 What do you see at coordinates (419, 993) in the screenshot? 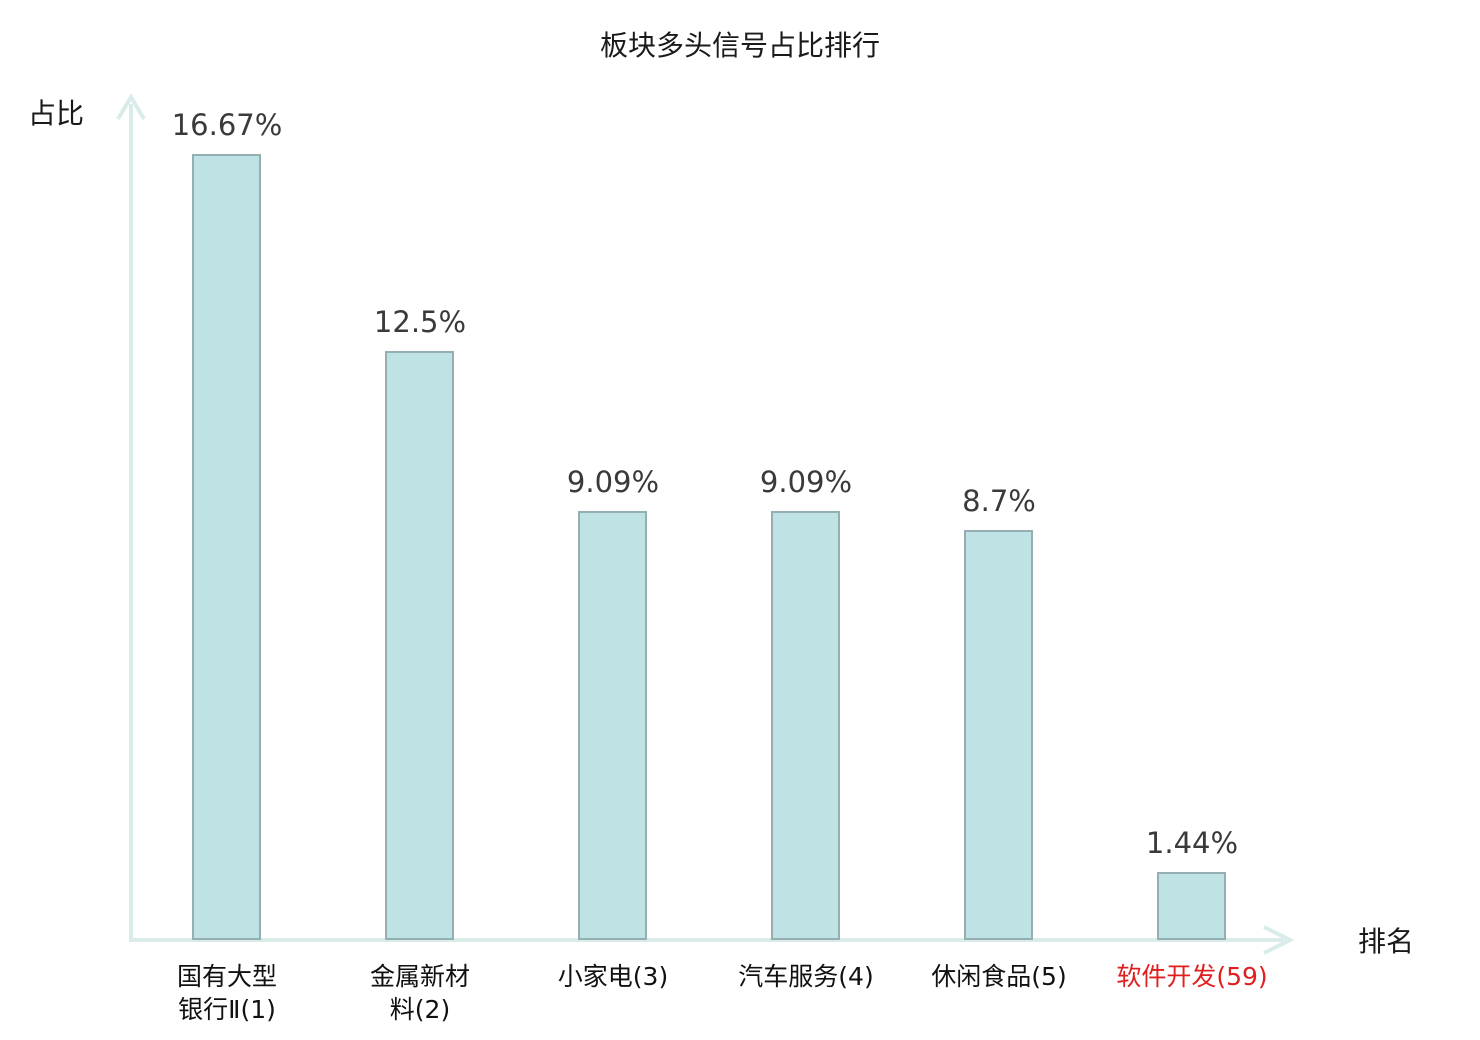
I see `category-label: 金属新材 料(2)` at bounding box center [419, 993].